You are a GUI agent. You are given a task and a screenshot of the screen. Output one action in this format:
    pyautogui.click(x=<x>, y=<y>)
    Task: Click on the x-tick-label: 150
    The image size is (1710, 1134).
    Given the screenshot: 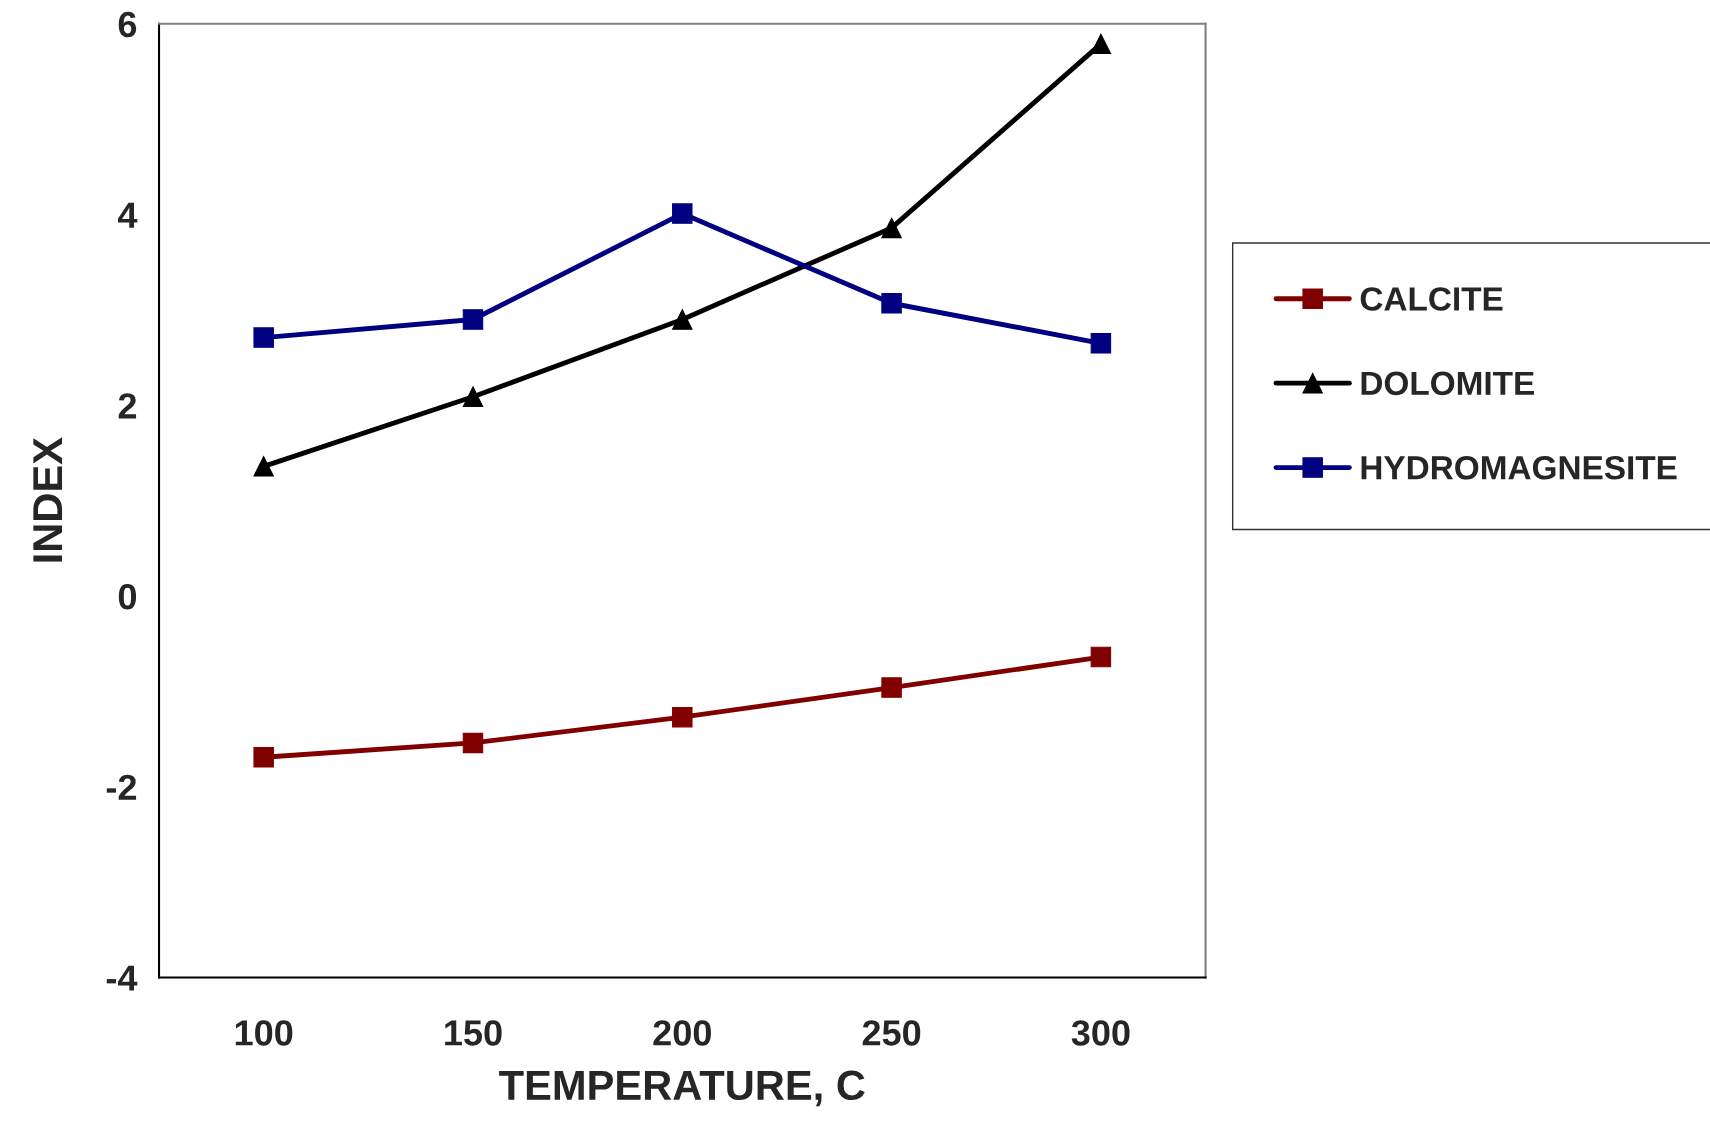 What is the action you would take?
    pyautogui.click(x=473, y=1033)
    